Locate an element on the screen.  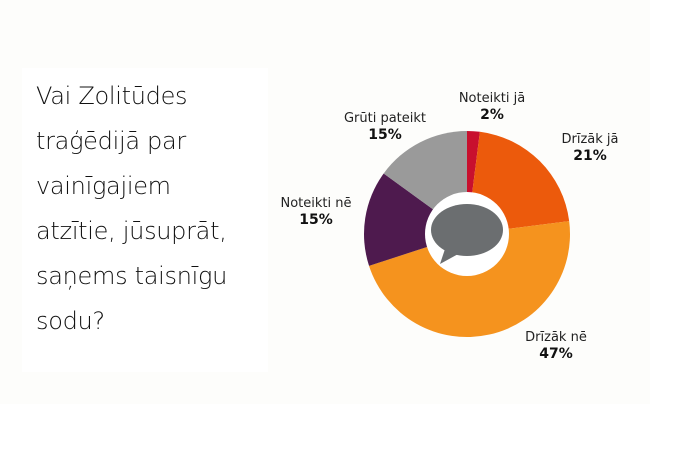
question-line: saņems taisnīgu is located at coordinates (131, 276).